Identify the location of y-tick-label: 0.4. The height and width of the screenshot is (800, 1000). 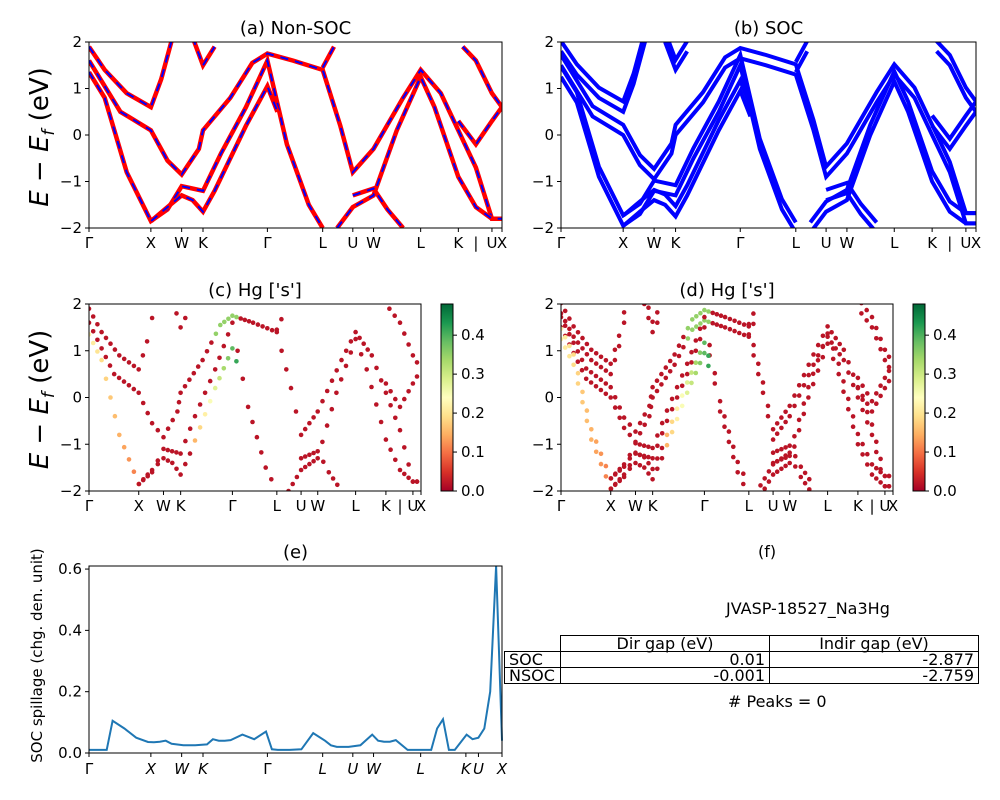
(70, 630).